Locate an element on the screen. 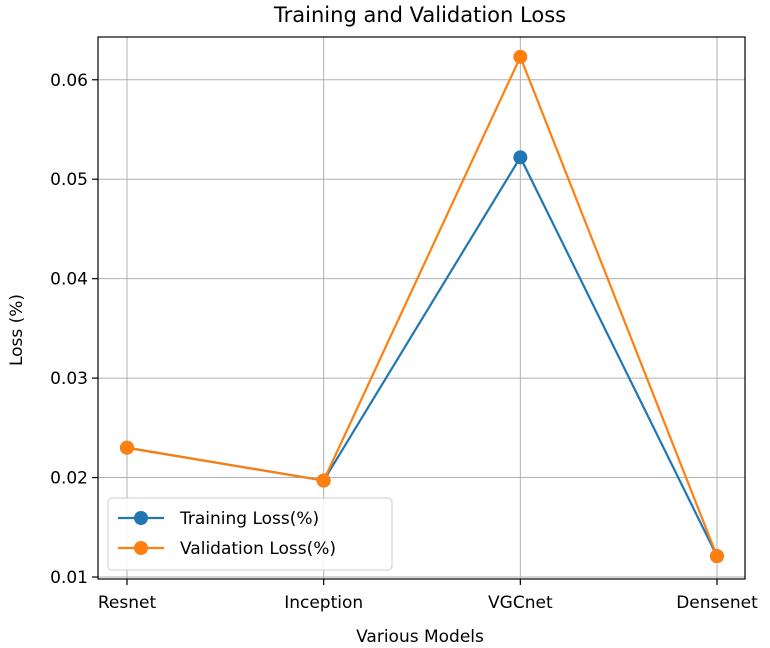 Image resolution: width=770 pixels, height=648 pixels. y-tick-label: 0.03 is located at coordinates (69, 379).